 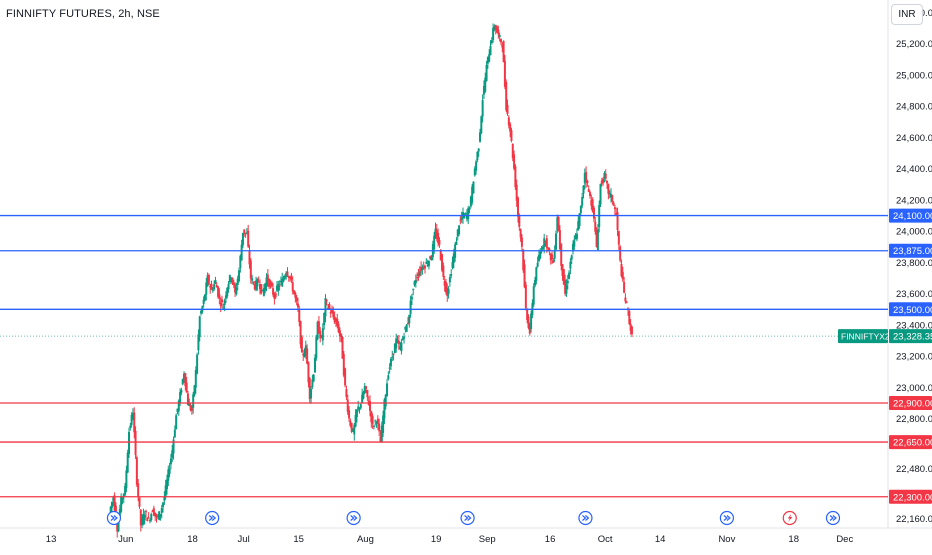 What do you see at coordinates (910, 275) in the screenshot?
I see `price-axis` at bounding box center [910, 275].